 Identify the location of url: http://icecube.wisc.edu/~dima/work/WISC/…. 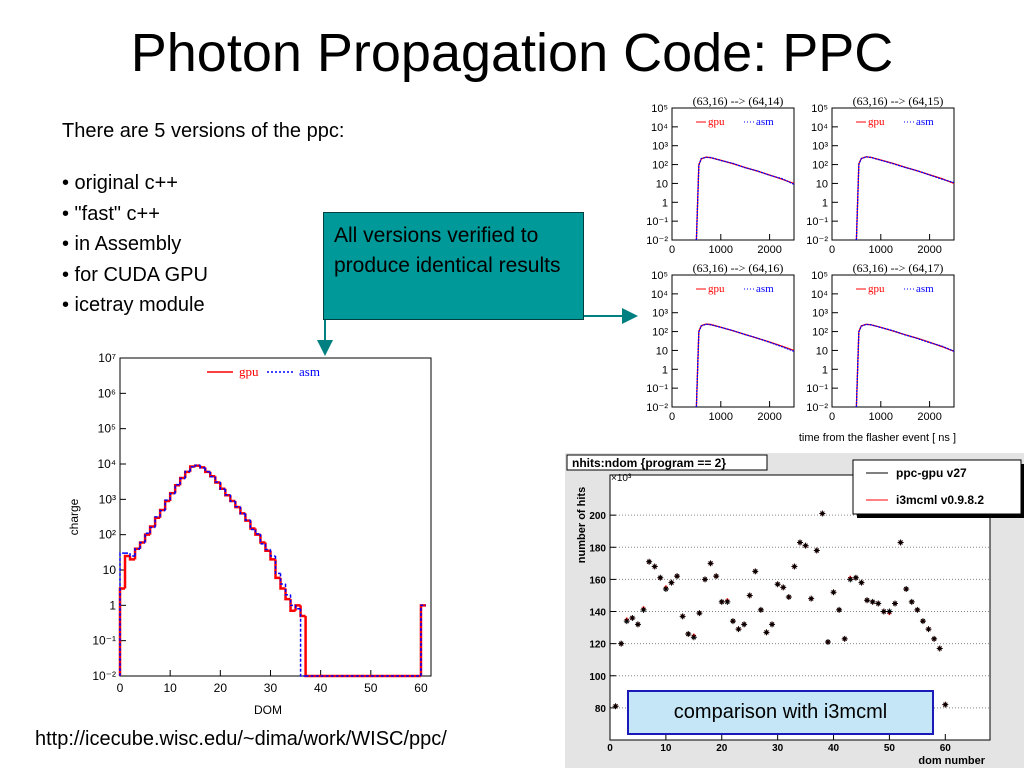
(241, 739).